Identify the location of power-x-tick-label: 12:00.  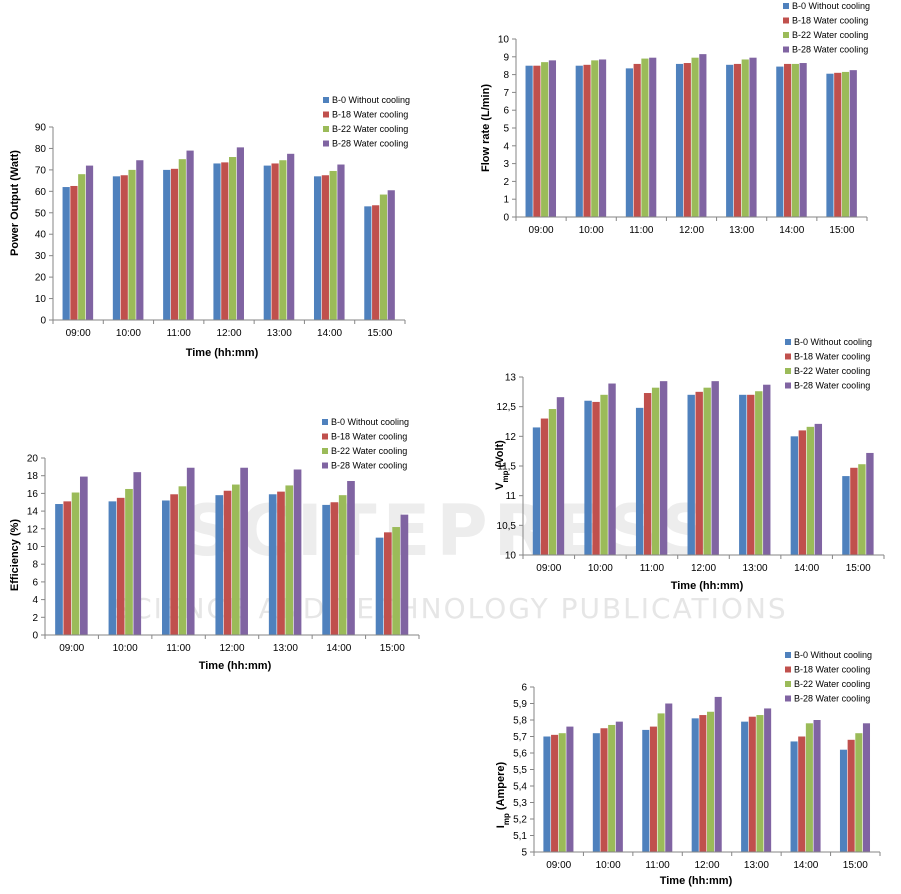
(228, 333).